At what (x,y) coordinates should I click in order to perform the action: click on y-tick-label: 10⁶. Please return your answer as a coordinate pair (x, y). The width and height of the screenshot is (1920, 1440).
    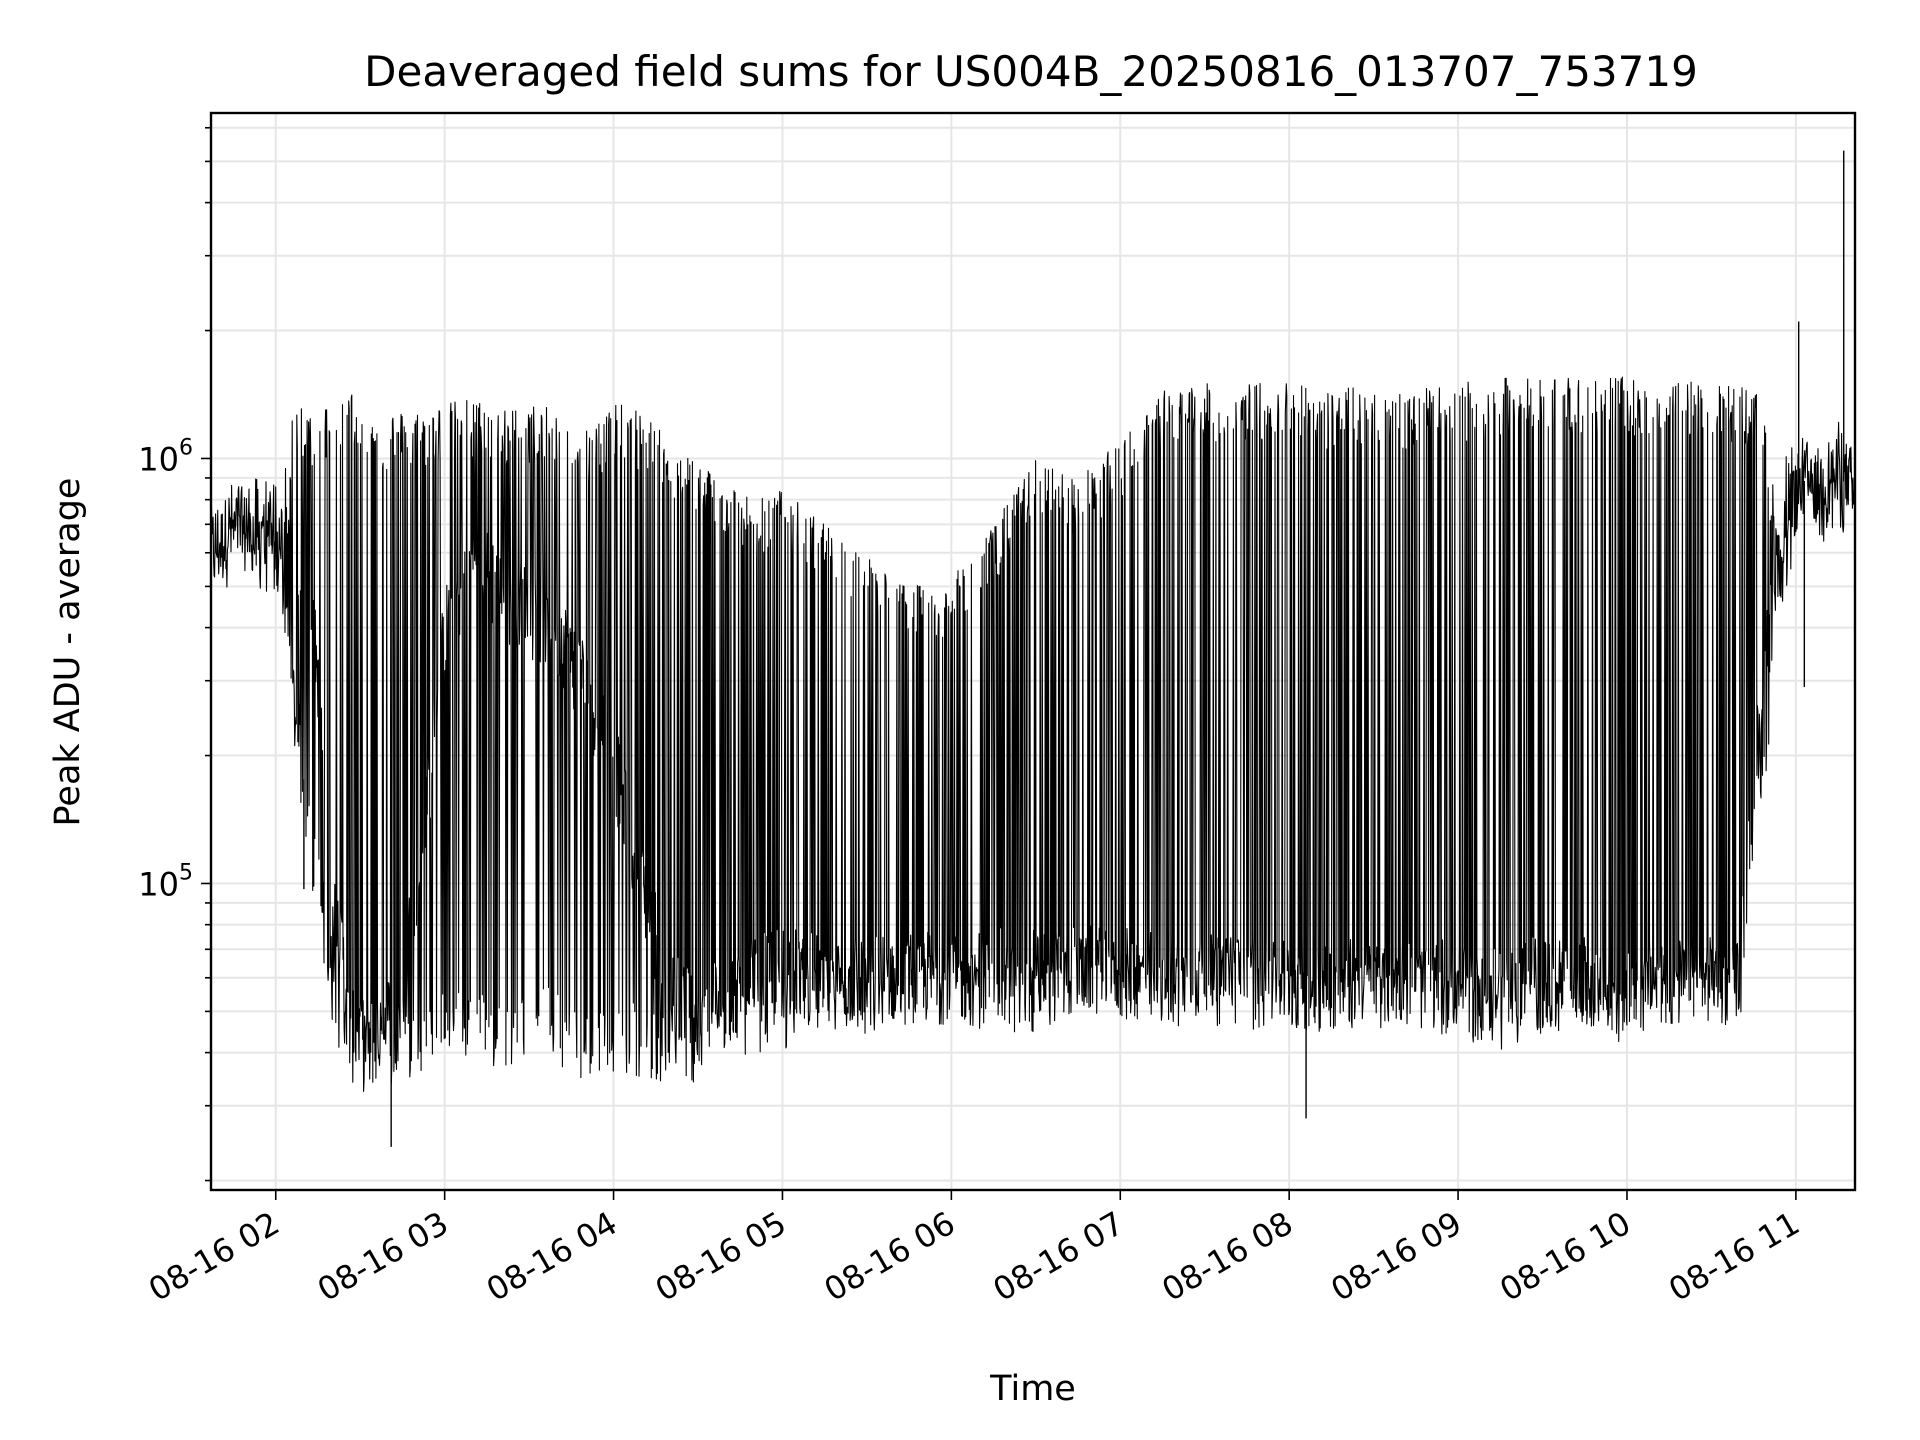
    Looking at the image, I should click on (165, 456).